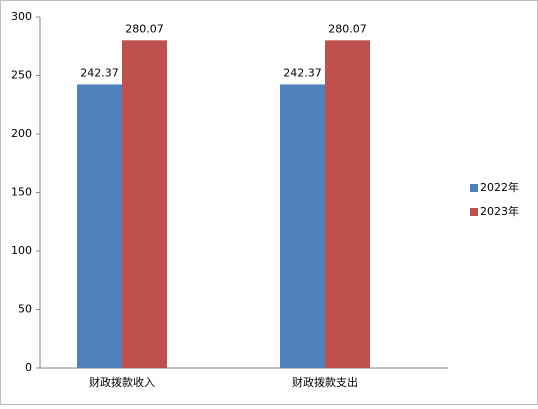 This screenshot has width=538, height=409. I want to click on y-tick-label: 150, so click(21, 192).